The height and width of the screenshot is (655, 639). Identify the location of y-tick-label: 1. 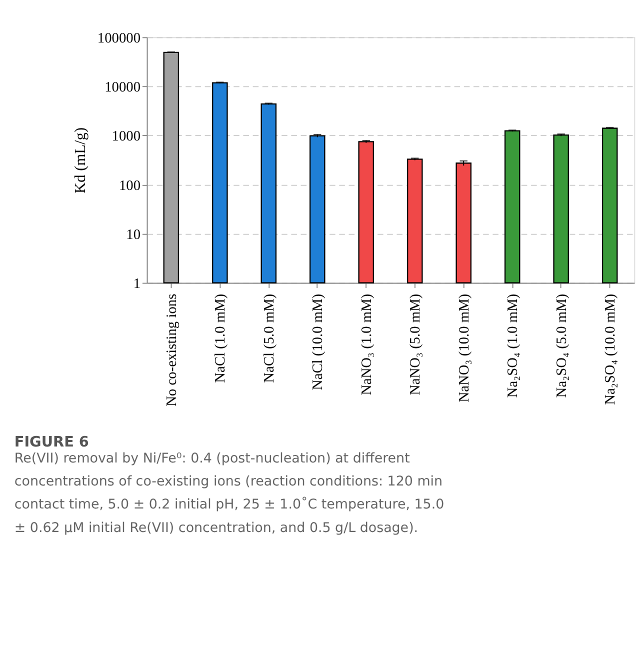
(137, 284).